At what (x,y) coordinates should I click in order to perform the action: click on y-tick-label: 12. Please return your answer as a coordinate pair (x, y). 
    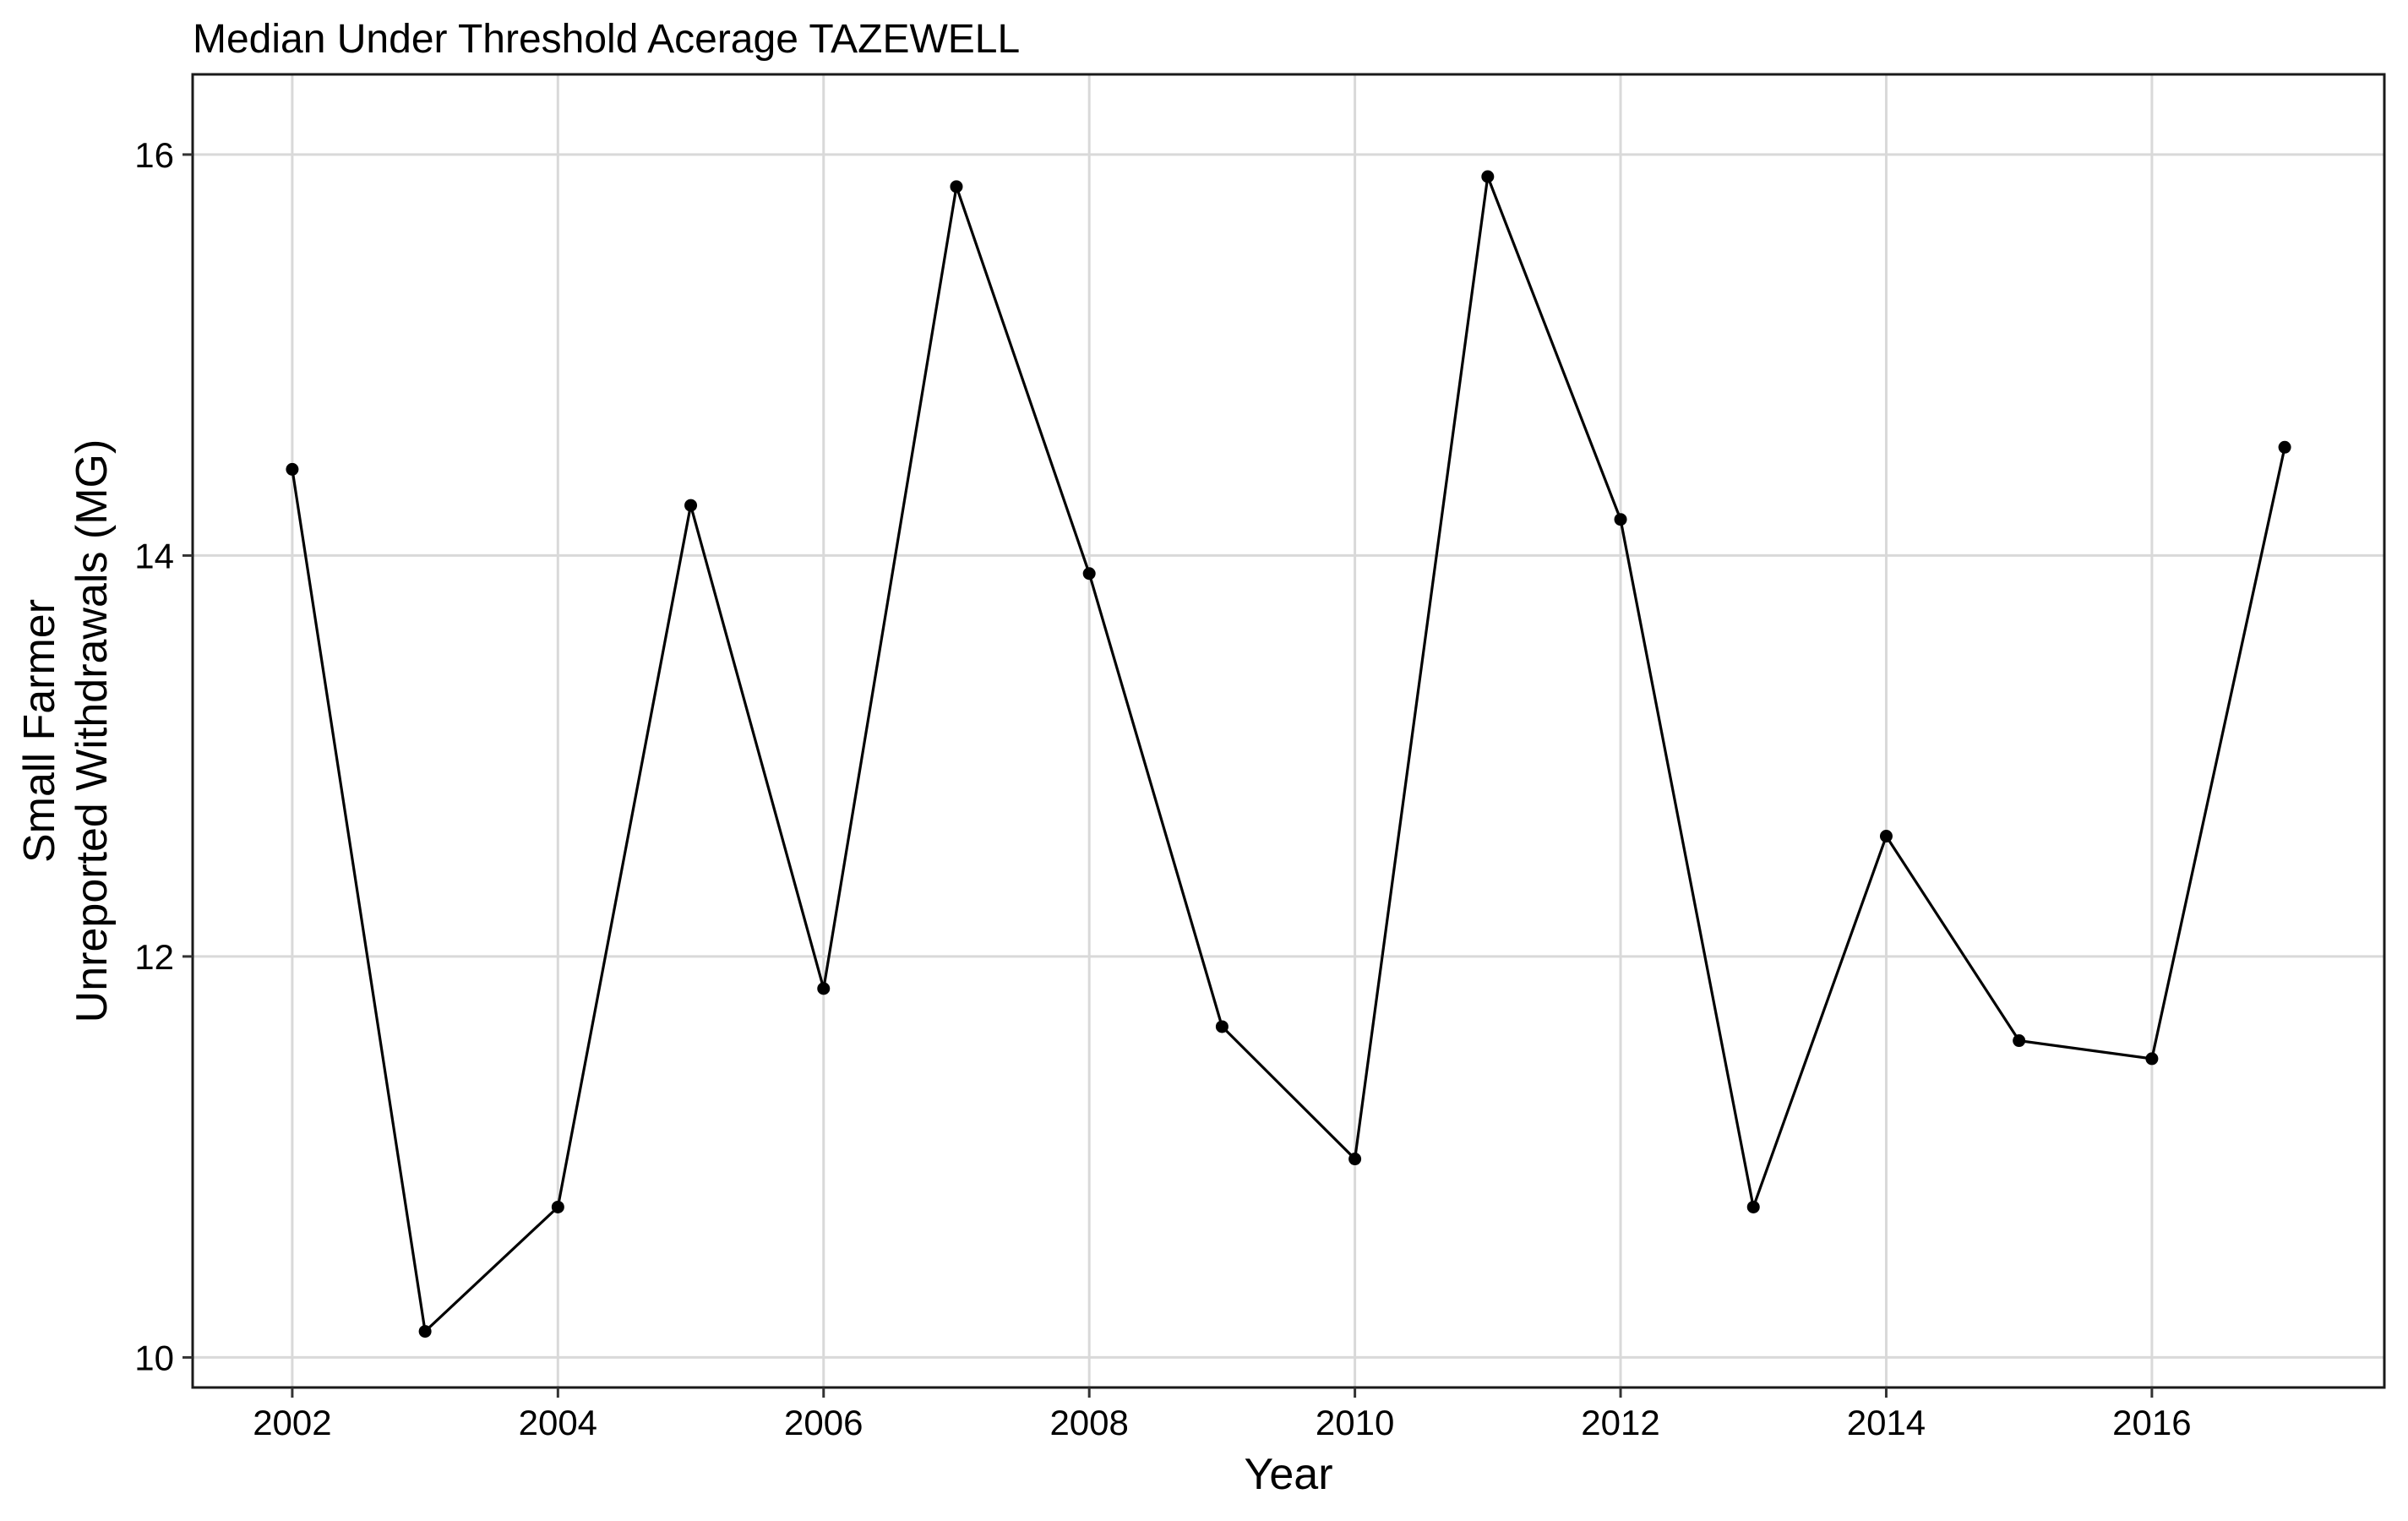
    Looking at the image, I should click on (154, 957).